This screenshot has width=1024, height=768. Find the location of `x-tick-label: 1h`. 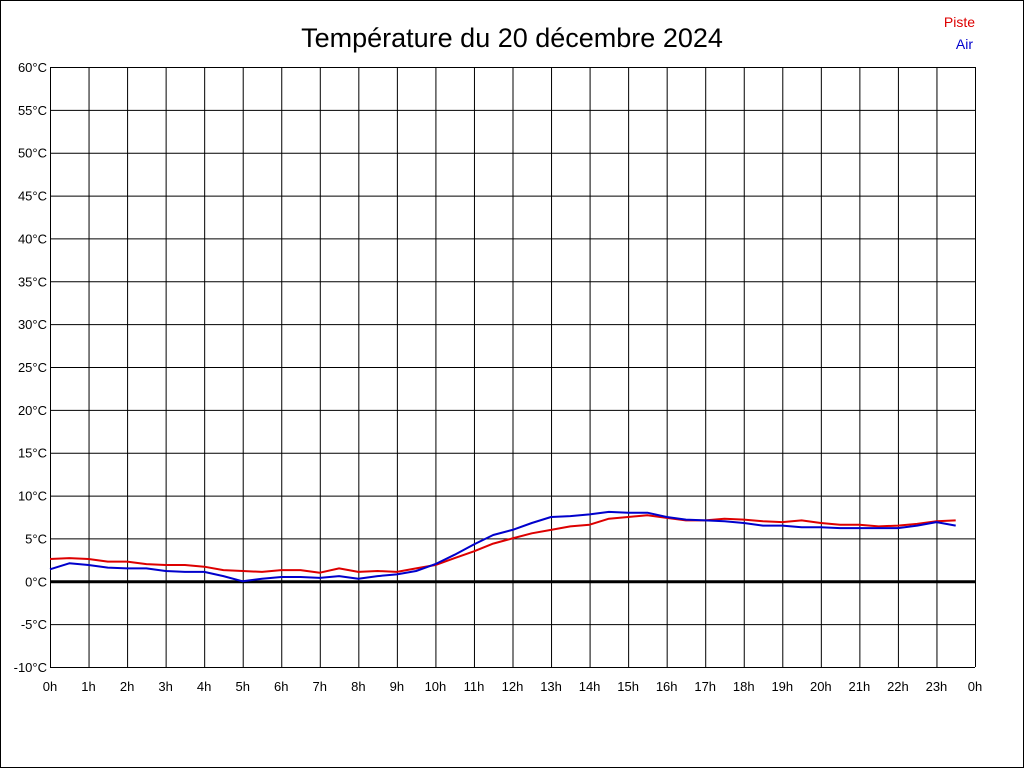

x-tick-label: 1h is located at coordinates (88, 686).